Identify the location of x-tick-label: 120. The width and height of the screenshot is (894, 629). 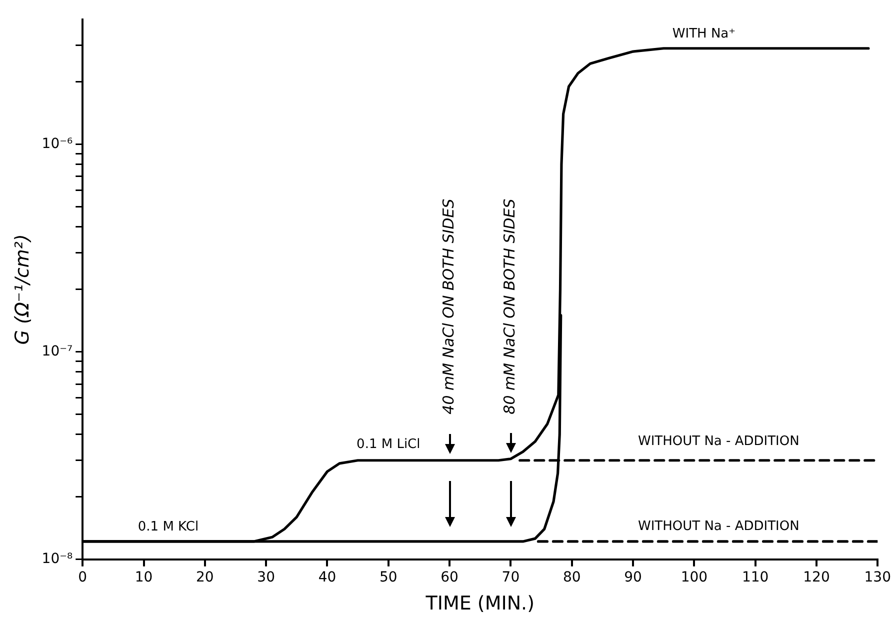
(816, 577).